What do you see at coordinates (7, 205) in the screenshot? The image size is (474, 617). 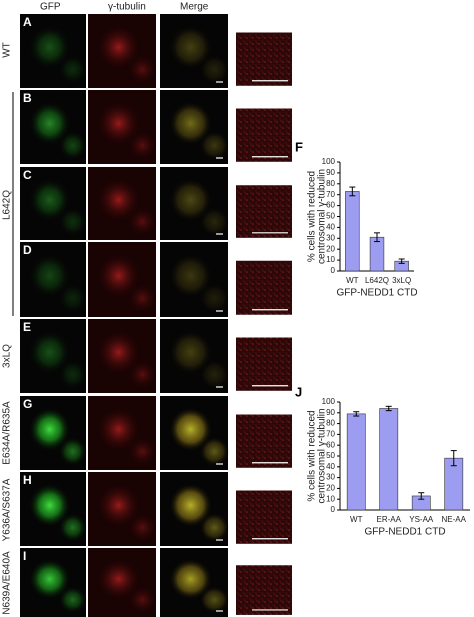 I see `row-label: L642Q` at bounding box center [7, 205].